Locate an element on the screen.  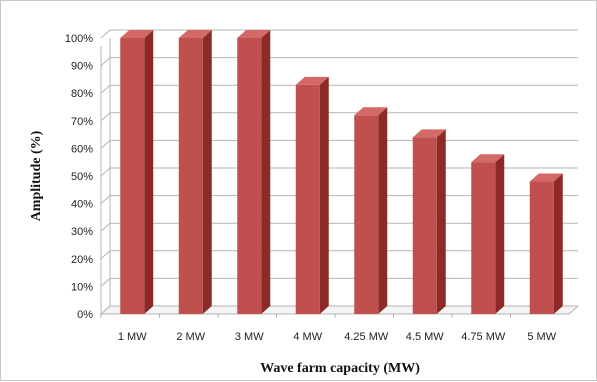
y-tick-label-30: 30% is located at coordinates (82, 232).